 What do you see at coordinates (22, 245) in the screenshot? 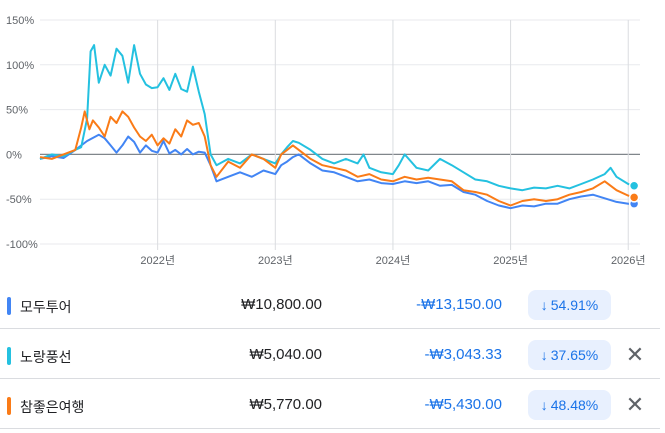
I see `y-tick-label: -100%` at bounding box center [22, 245].